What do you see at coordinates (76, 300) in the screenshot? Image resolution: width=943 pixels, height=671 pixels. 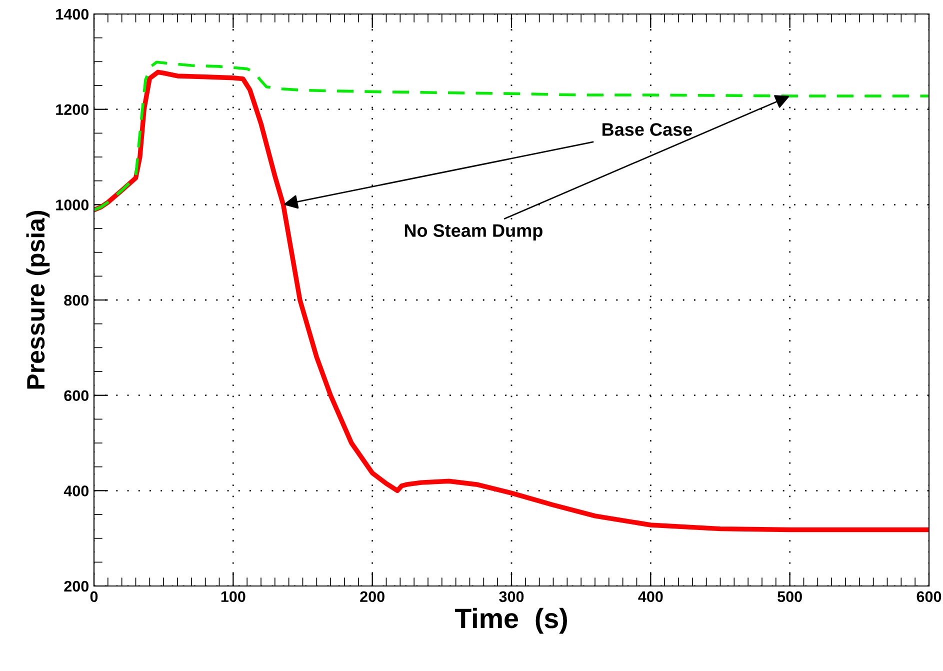 I see `y-tick-label: 800` at bounding box center [76, 300].